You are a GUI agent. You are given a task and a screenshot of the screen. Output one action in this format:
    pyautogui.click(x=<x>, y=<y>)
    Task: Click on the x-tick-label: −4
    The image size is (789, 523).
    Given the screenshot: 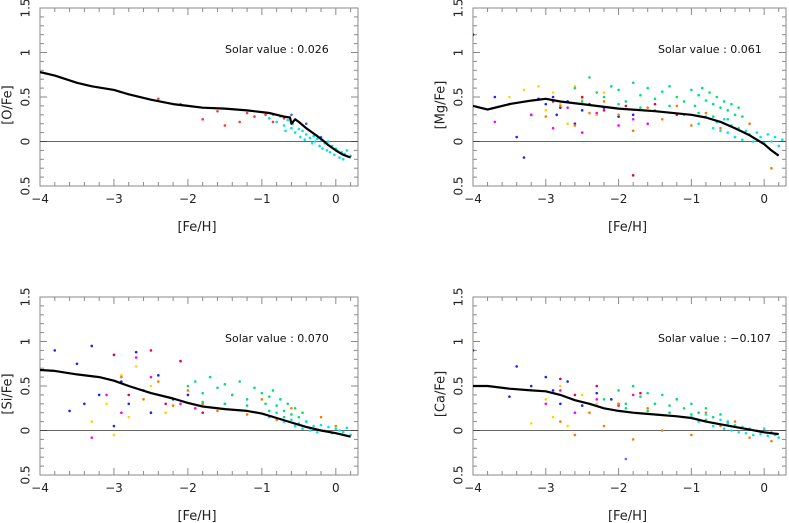 What is the action you would take?
    pyautogui.click(x=473, y=199)
    